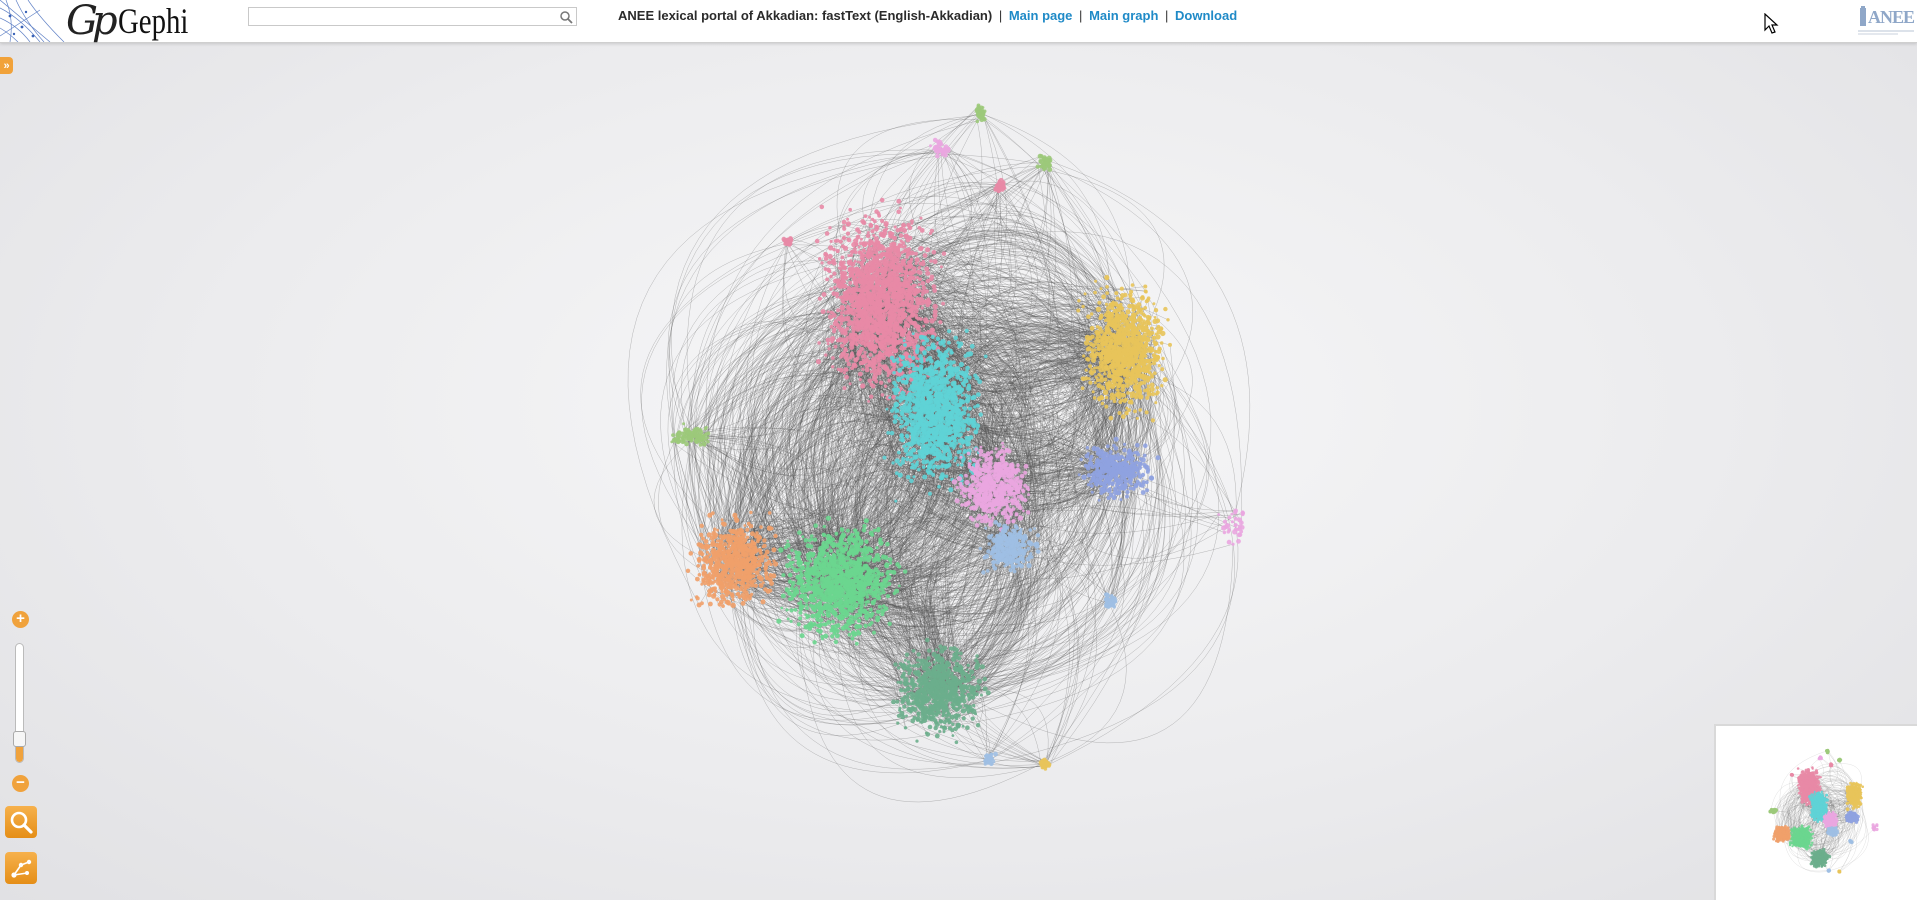  What do you see at coordinates (1206, 15) in the screenshot?
I see `download-link: Download` at bounding box center [1206, 15].